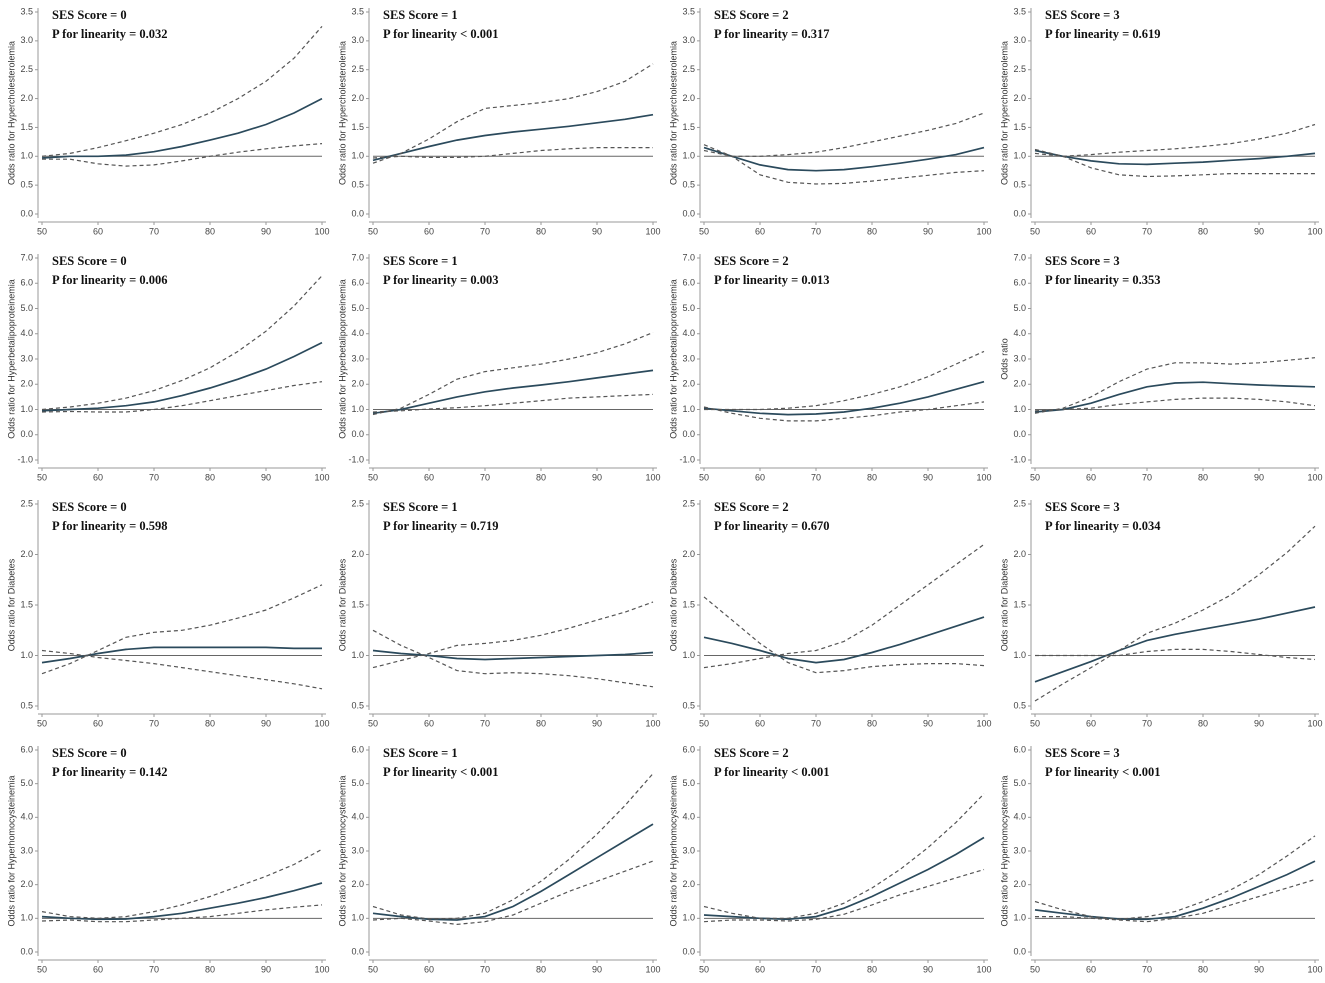 Image resolution: width=1325 pixels, height=983 pixels. What do you see at coordinates (1004, 850) in the screenshot?
I see `y-axis-label: Odds ratio for Hyperhomocysteinemia` at bounding box center [1004, 850].